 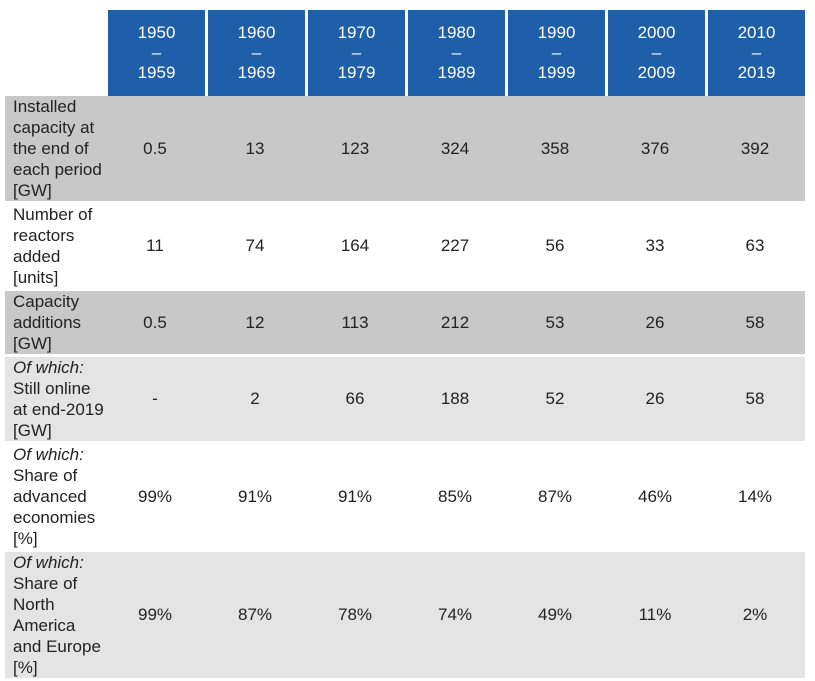 I want to click on period-line: 1969, so click(x=256, y=72).